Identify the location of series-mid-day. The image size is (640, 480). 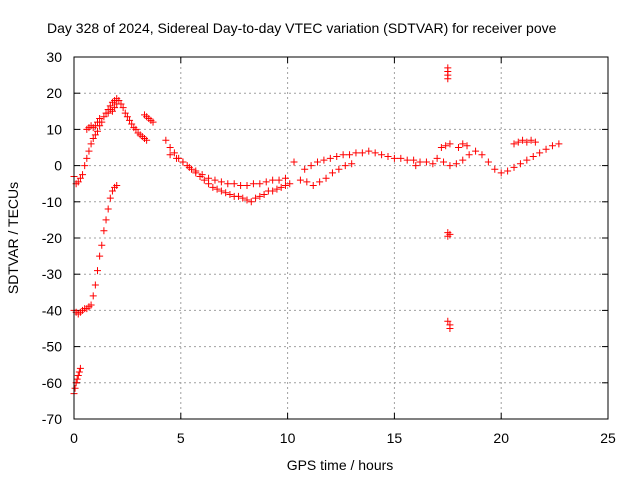
(369, 160).